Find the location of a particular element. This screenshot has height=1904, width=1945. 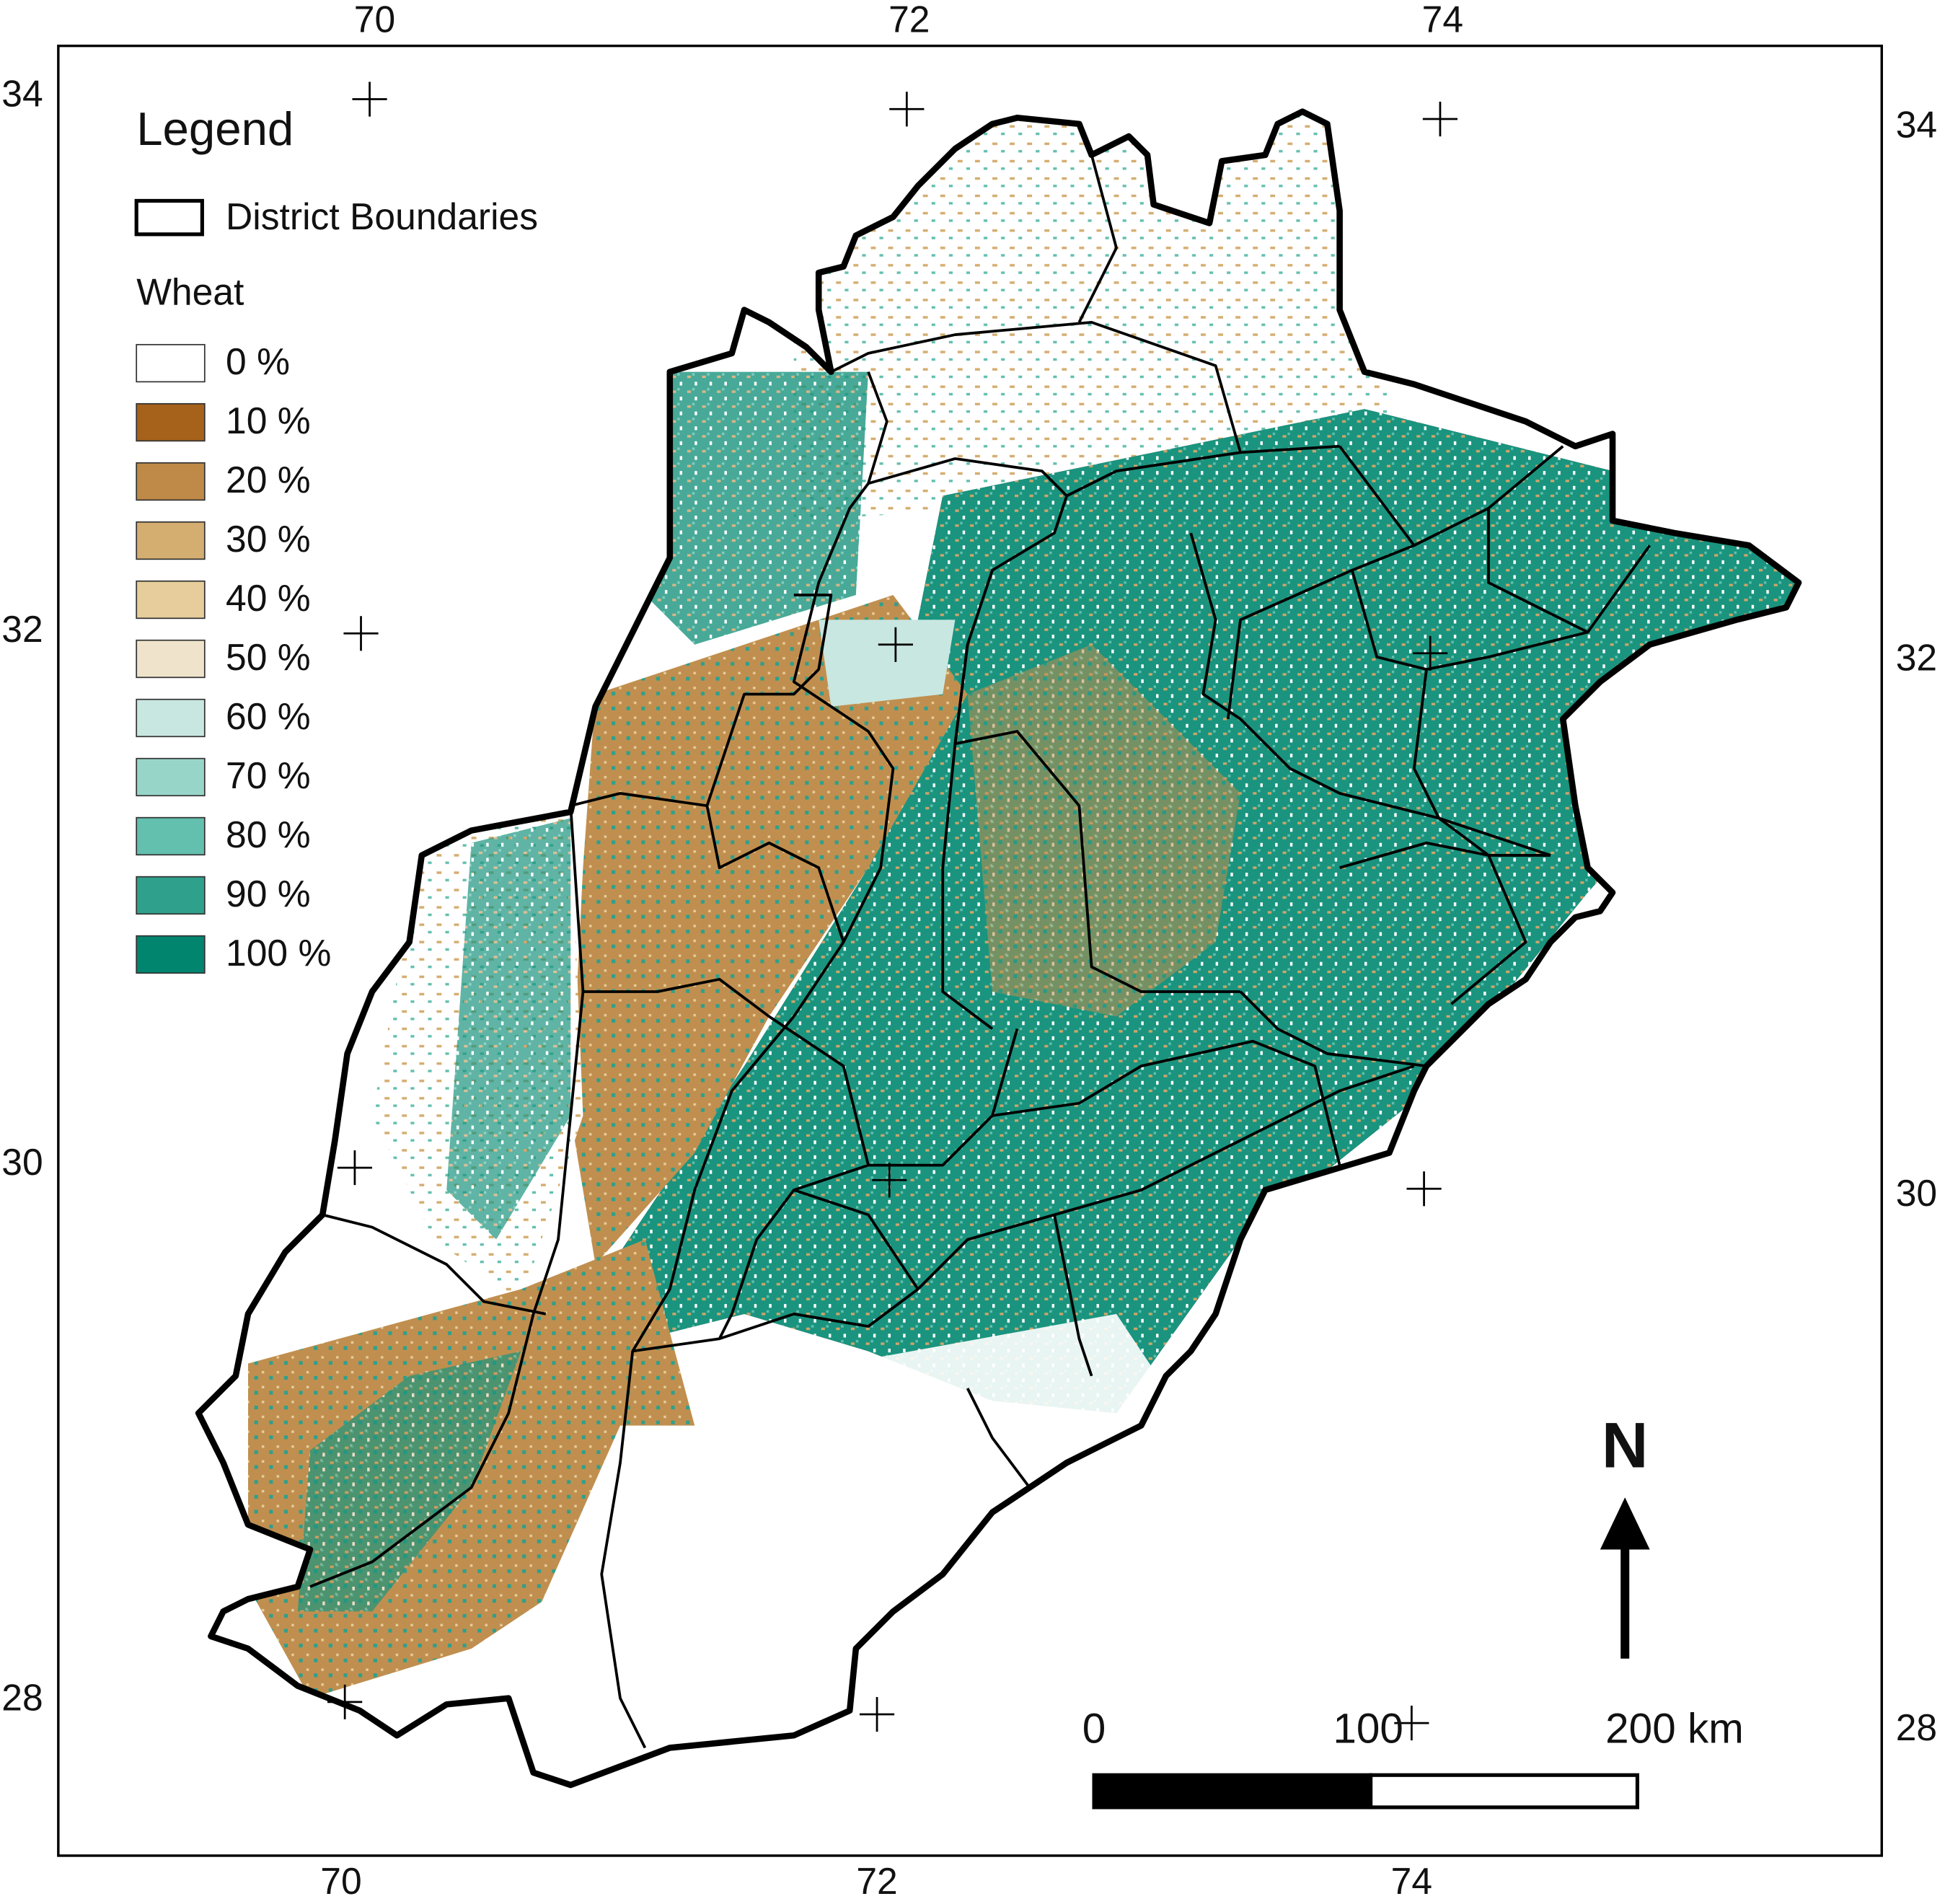

legend-label: 40 % is located at coordinates (269, 598).